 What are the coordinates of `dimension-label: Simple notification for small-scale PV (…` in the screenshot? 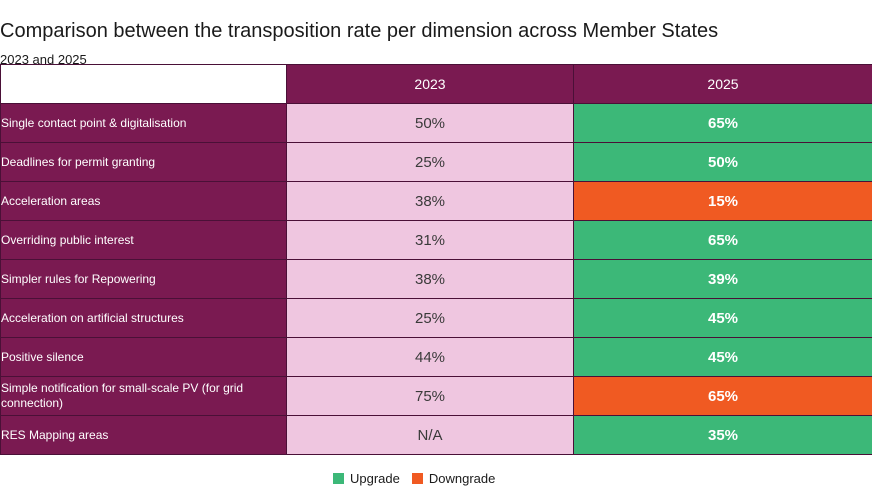 It's located at (143, 396).